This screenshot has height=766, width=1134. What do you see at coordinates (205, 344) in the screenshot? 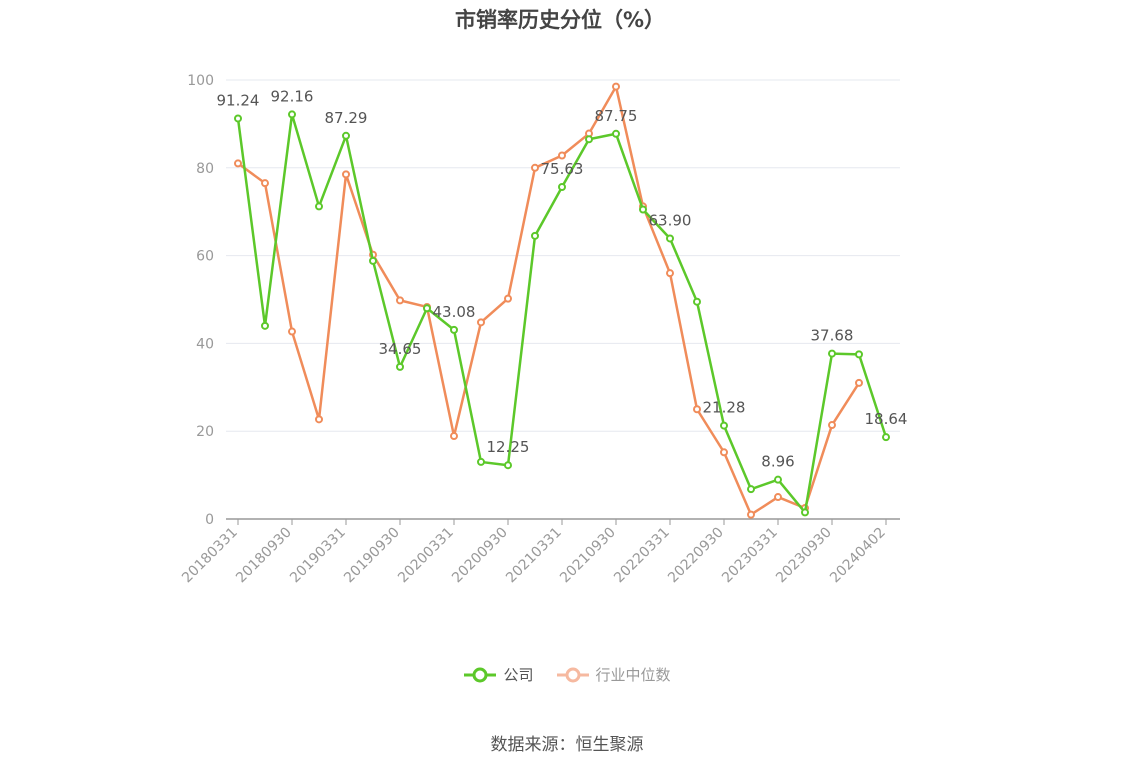
I see `y-tick-label: 40` at bounding box center [205, 344].